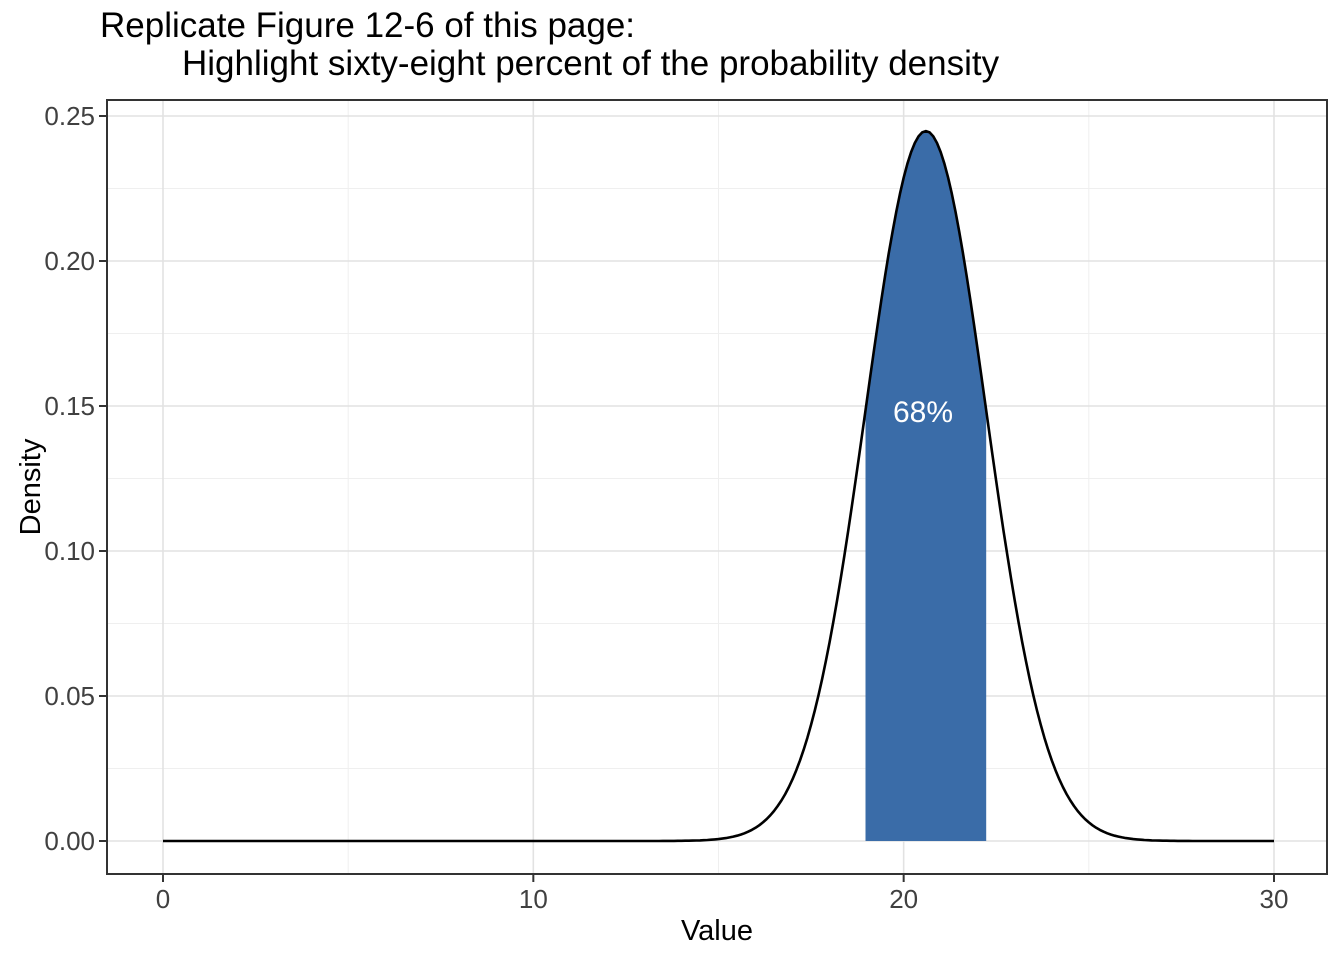 This screenshot has width=1344, height=960. I want to click on y-tick-label: 0.05, so click(69, 696).